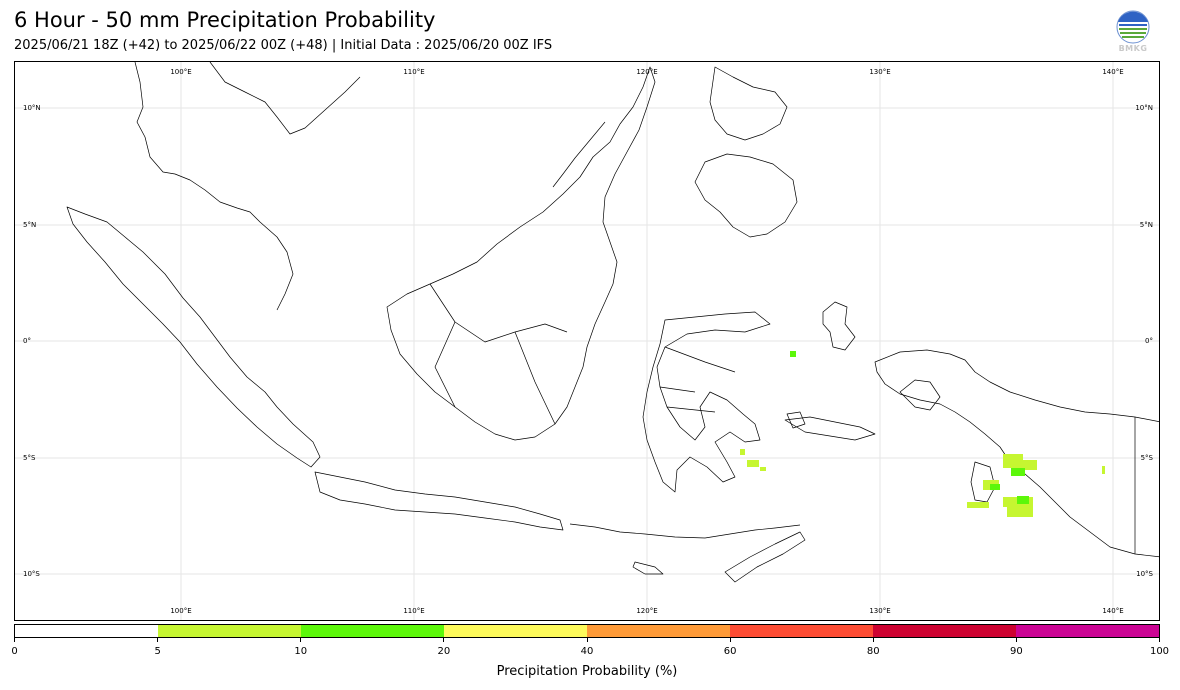  Describe the element at coordinates (180, 72) in the screenshot. I see `lon-label-top: 100°E` at that location.